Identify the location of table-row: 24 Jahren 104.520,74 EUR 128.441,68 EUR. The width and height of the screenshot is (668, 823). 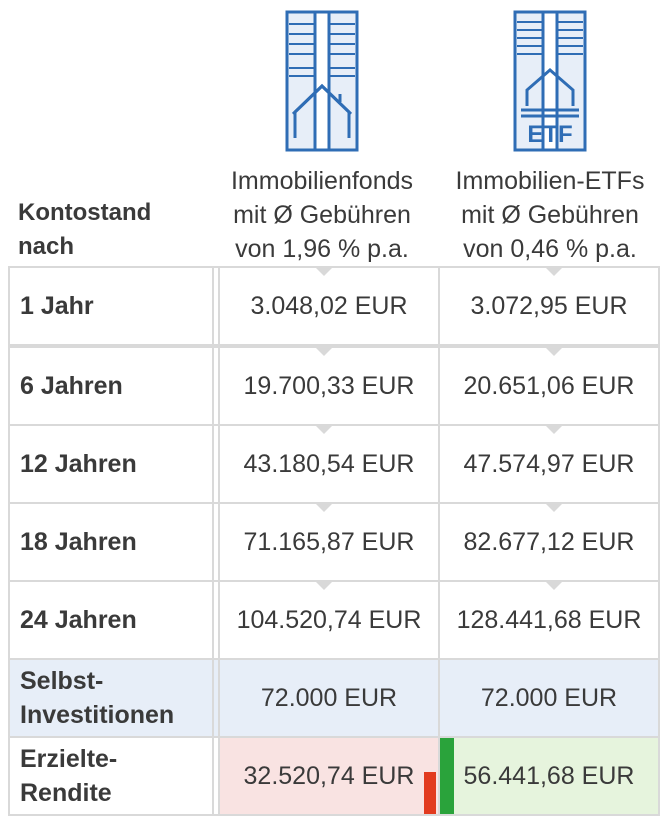
(334, 620).